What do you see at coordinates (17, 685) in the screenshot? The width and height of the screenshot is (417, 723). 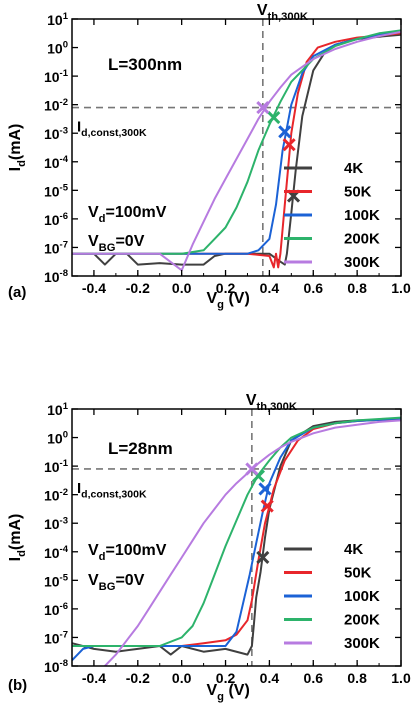 I see `panel-label: (b)` at bounding box center [17, 685].